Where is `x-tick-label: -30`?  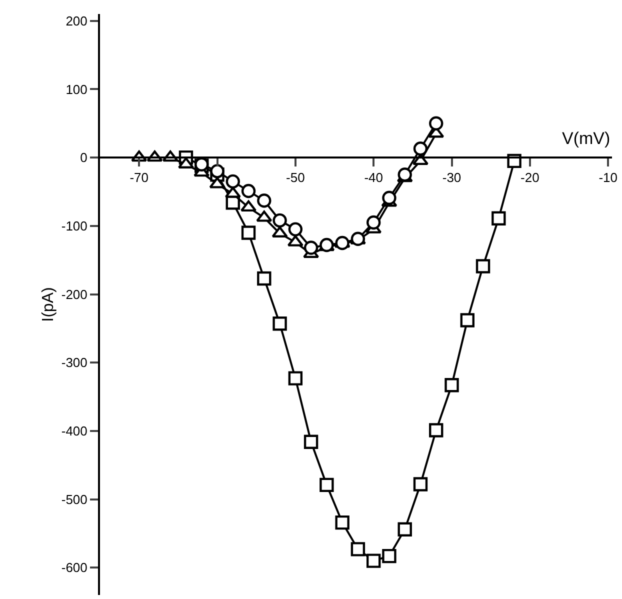
x-tick-label: -30 is located at coordinates (452, 178).